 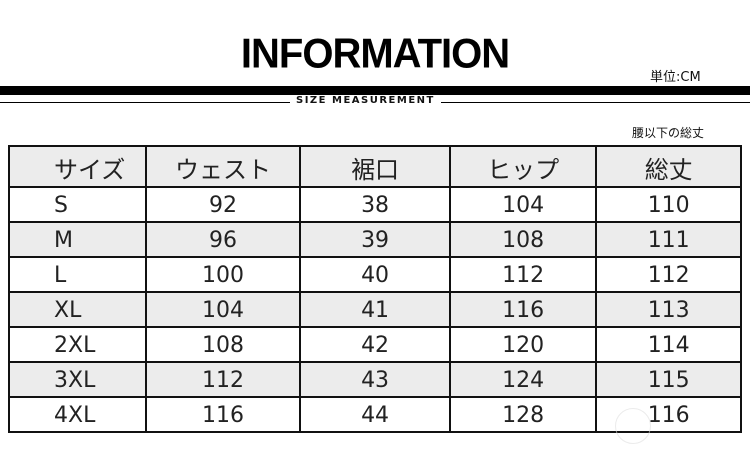 I want to click on header-row: サイズ ウェスト 裾口 ヒップ 総丈, so click(x=375, y=166).